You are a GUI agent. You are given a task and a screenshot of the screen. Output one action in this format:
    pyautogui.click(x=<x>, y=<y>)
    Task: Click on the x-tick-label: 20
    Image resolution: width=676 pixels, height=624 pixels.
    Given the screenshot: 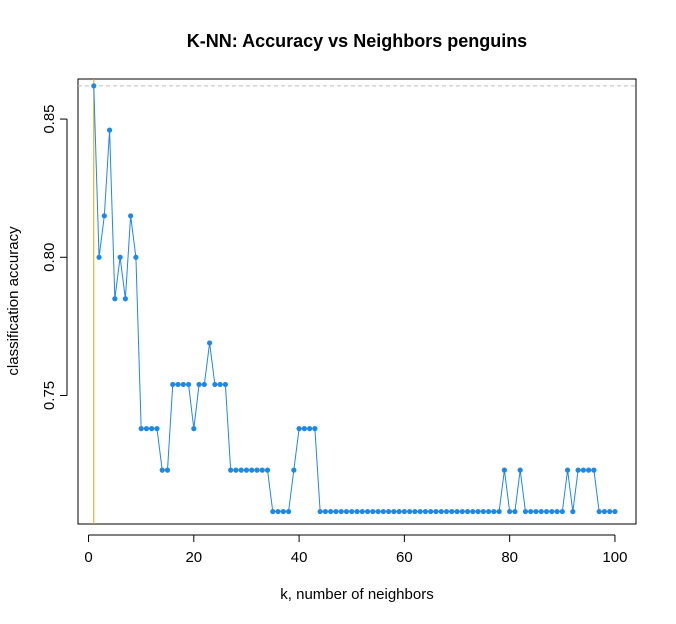 What is the action you would take?
    pyautogui.click(x=193, y=557)
    